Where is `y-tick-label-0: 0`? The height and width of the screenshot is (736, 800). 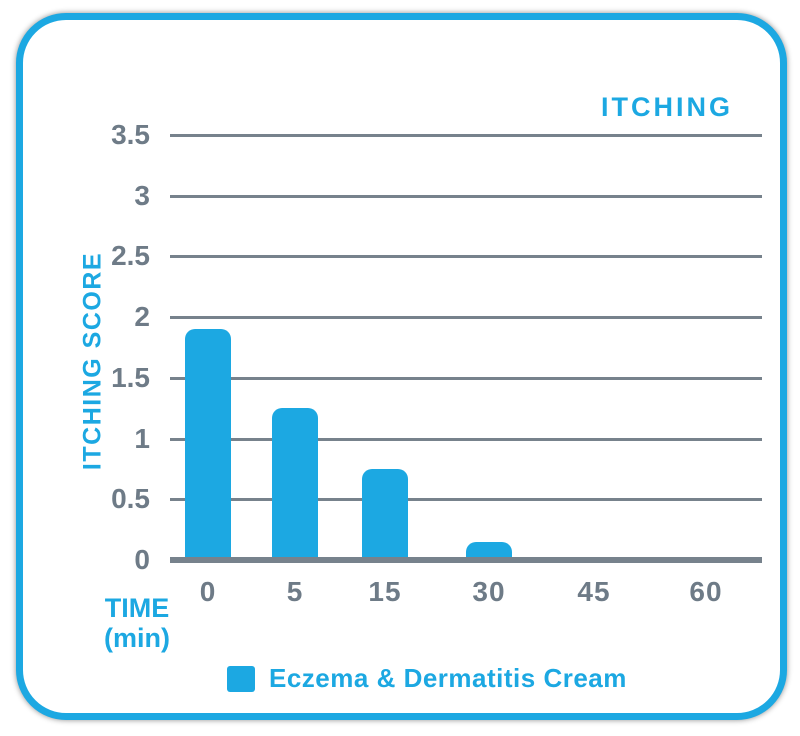 y-tick-label-0: 0 is located at coordinates (142, 559).